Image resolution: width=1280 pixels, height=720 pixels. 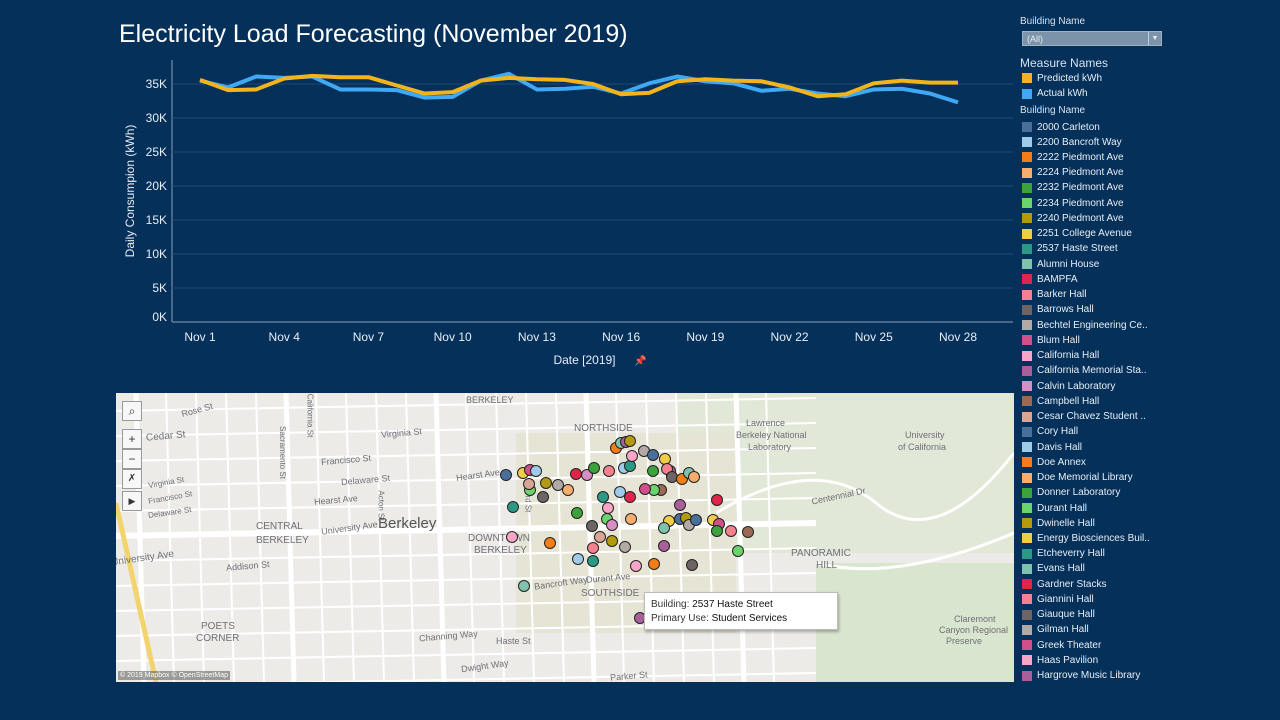 I want to click on pin-icon: 📌, so click(x=640, y=360).